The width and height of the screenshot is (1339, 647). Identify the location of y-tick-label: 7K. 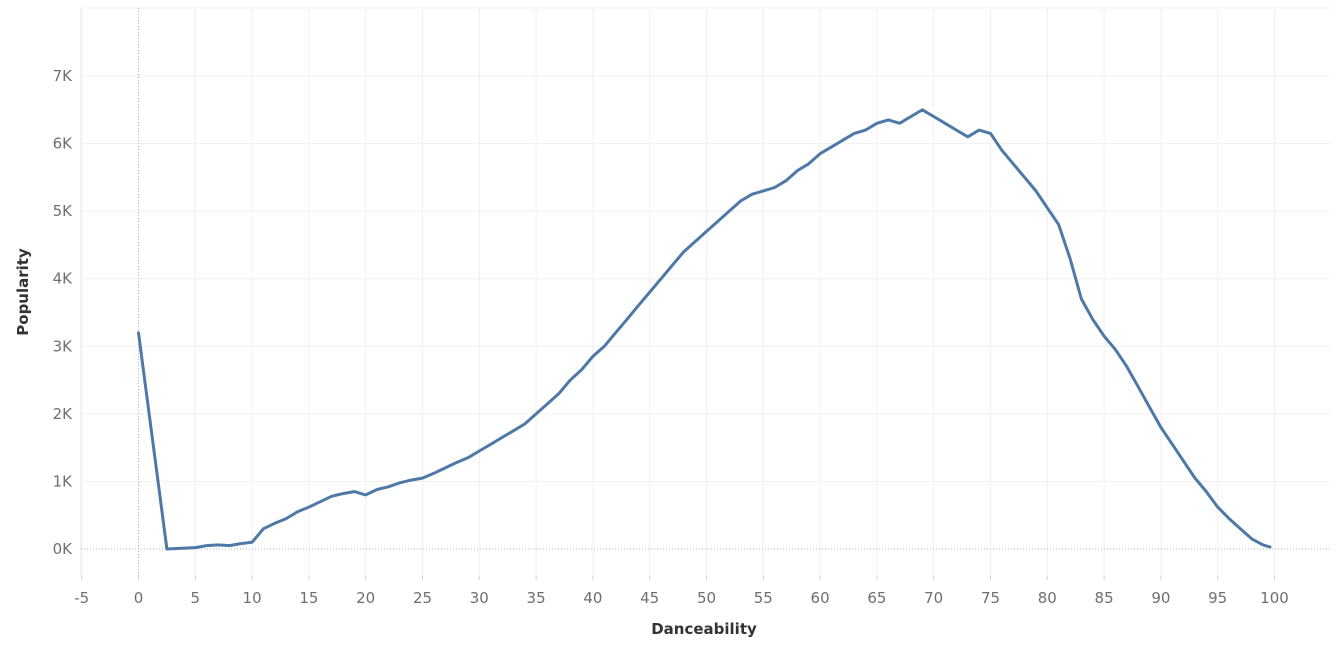
(63, 76).